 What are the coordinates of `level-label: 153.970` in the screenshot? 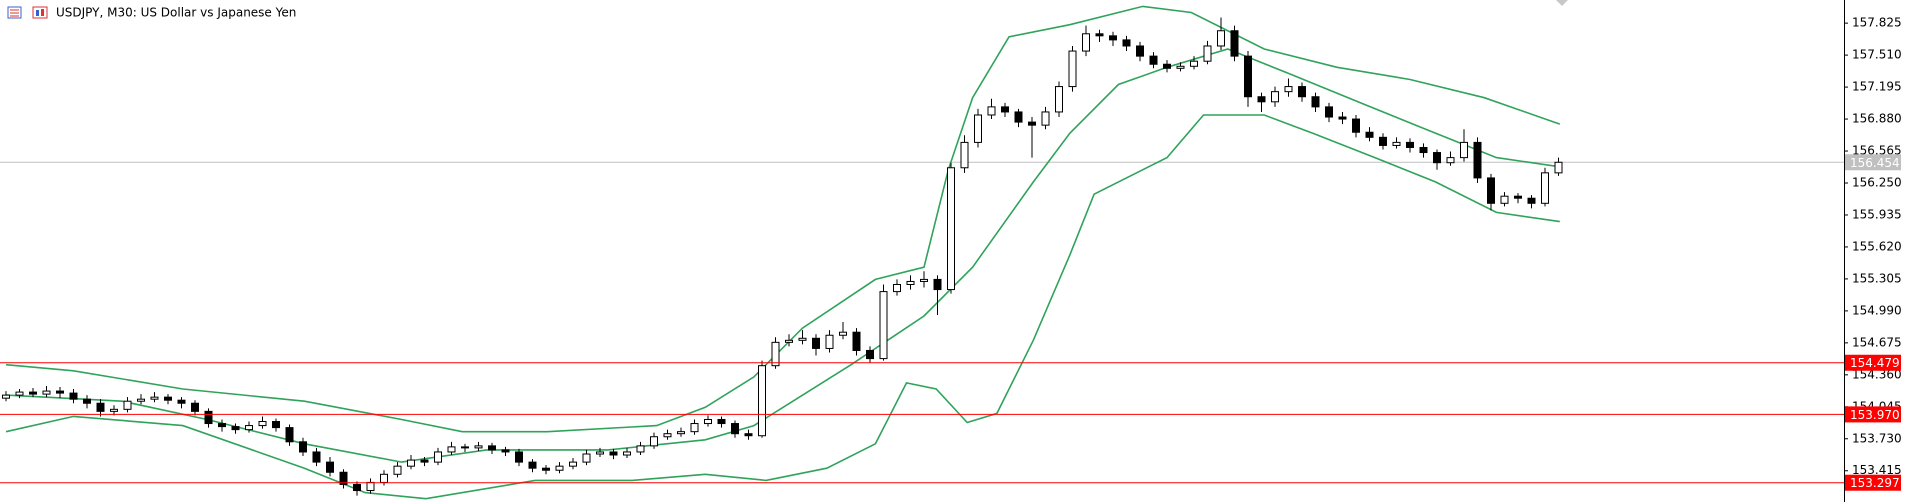 It's located at (1875, 415).